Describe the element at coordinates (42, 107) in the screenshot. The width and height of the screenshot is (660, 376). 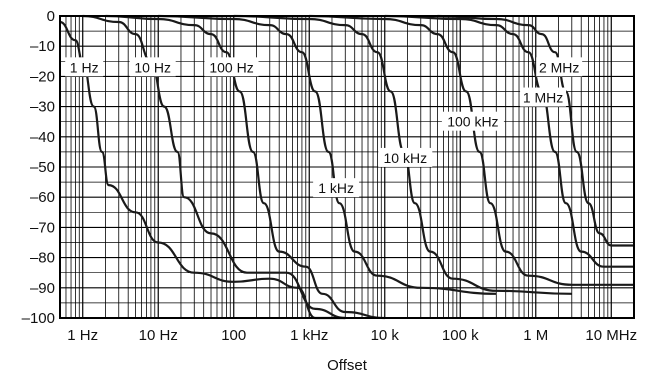
I see `y-tick-label: –30` at that location.